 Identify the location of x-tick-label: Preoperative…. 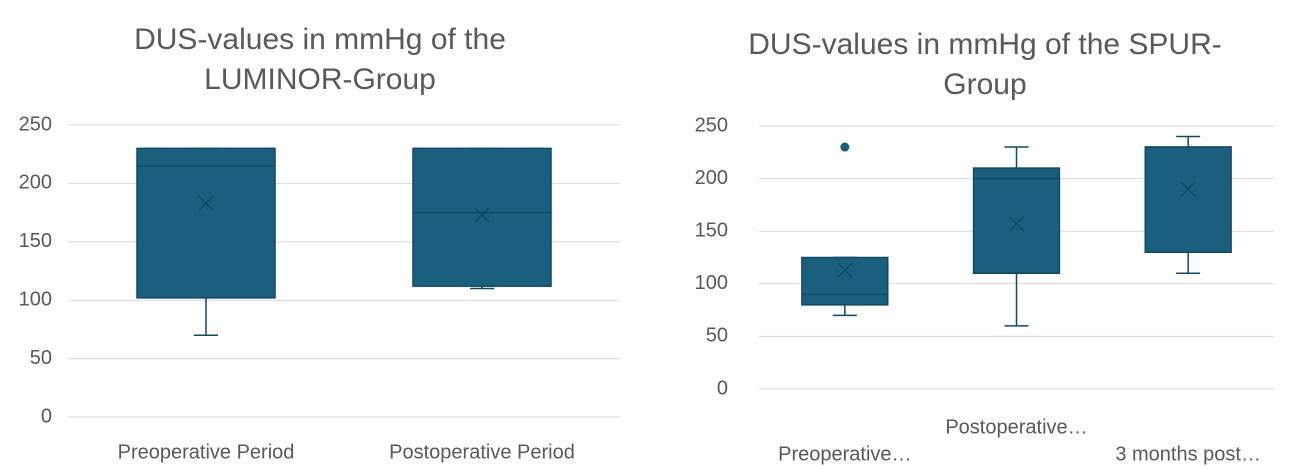
(844, 454).